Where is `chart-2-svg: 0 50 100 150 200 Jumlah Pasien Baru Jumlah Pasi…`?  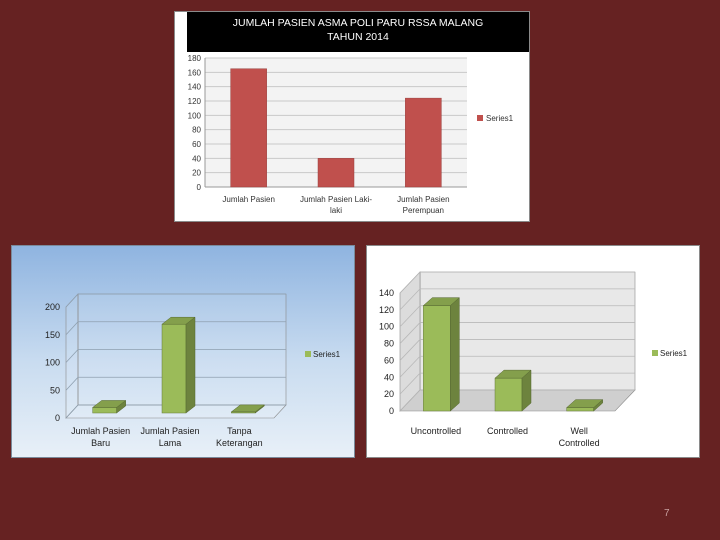
chart-2-svg: 0 50 100 150 200 Jumlah Pasien Baru Jumlah Pasi… is located at coordinates (193, 370).